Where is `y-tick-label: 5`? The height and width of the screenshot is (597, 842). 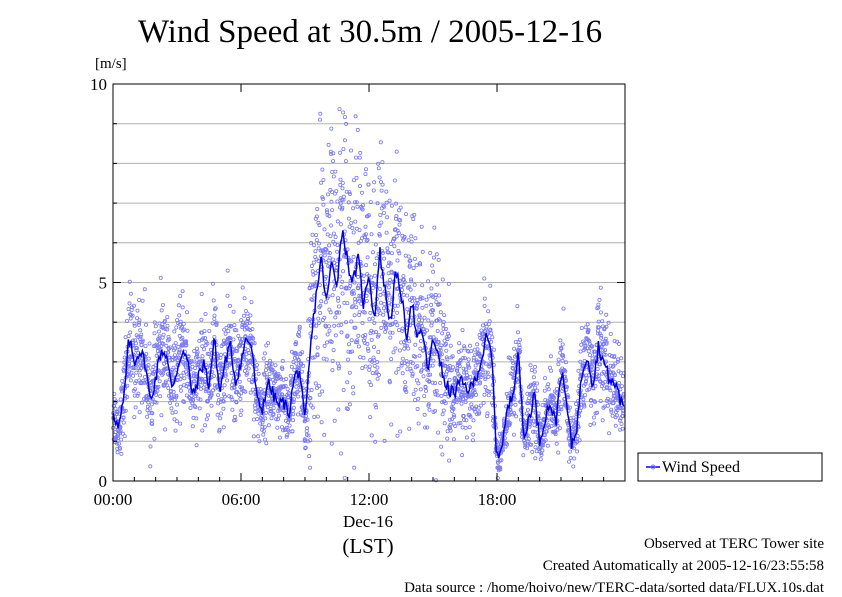 y-tick-label: 5 is located at coordinates (103, 283).